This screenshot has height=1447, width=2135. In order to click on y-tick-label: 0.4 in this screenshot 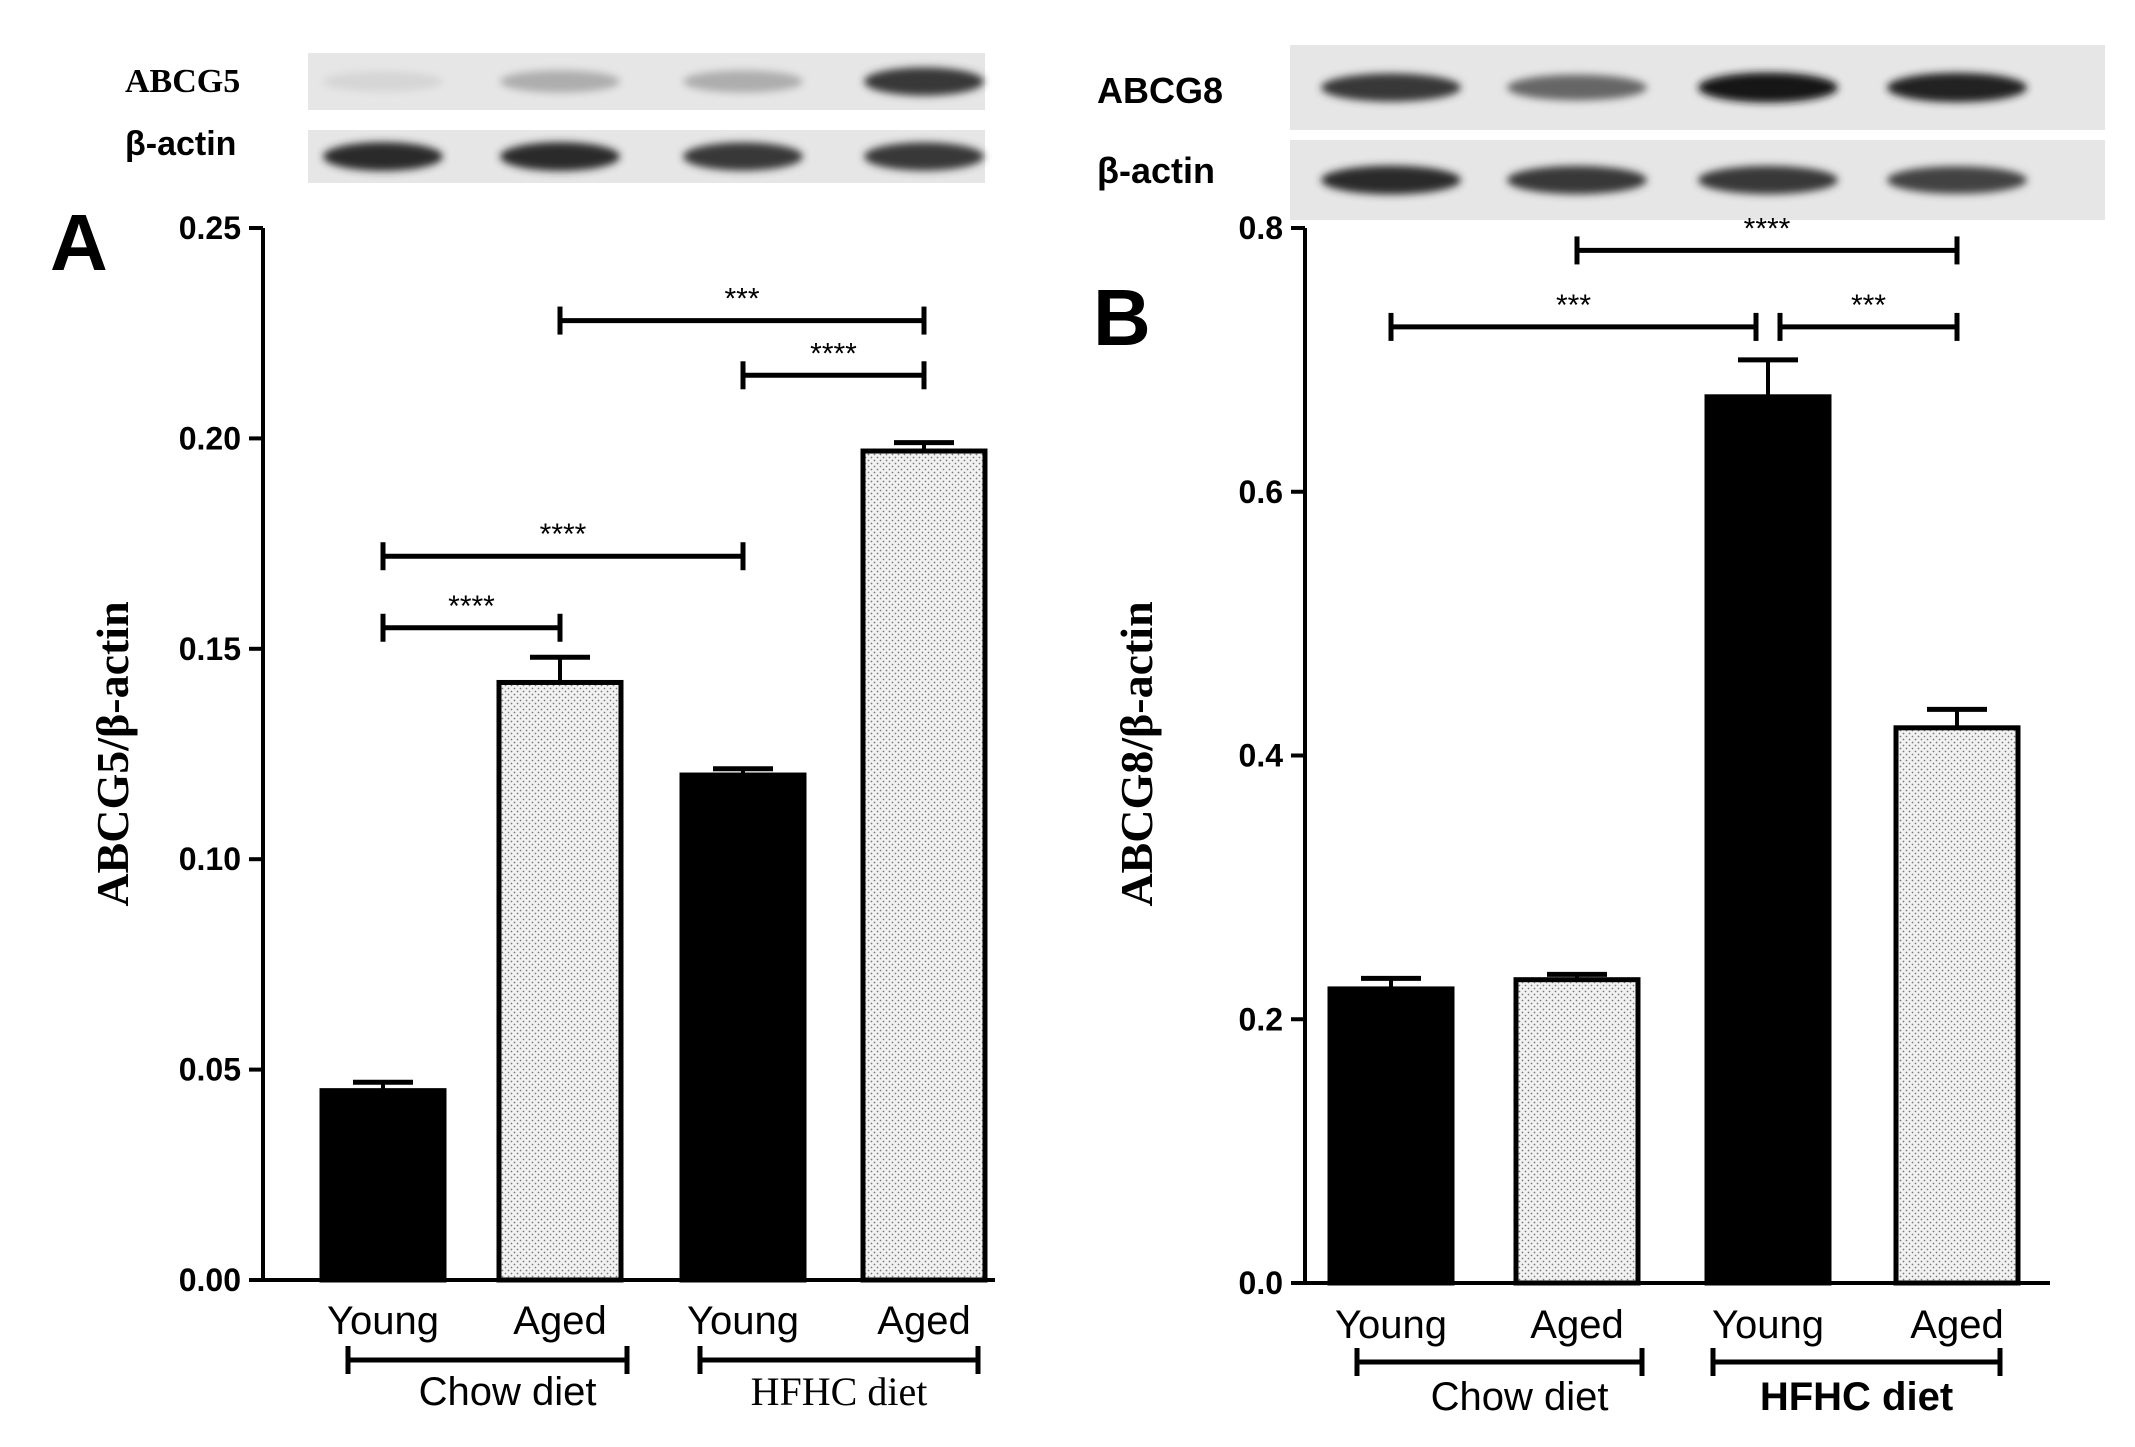, I will do `click(1261, 756)`.